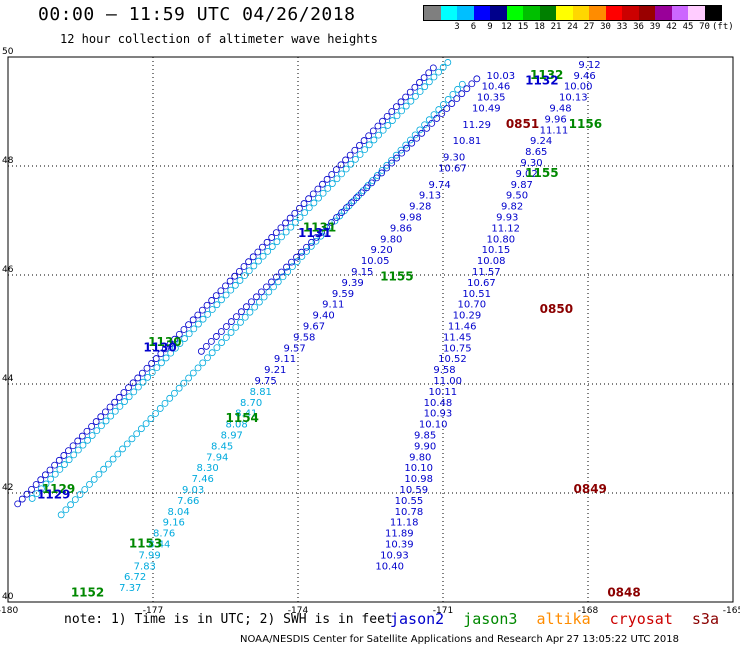 This screenshot has width=740, height=650. I want to click on swh-value-jason2: 11.00, so click(447, 381).